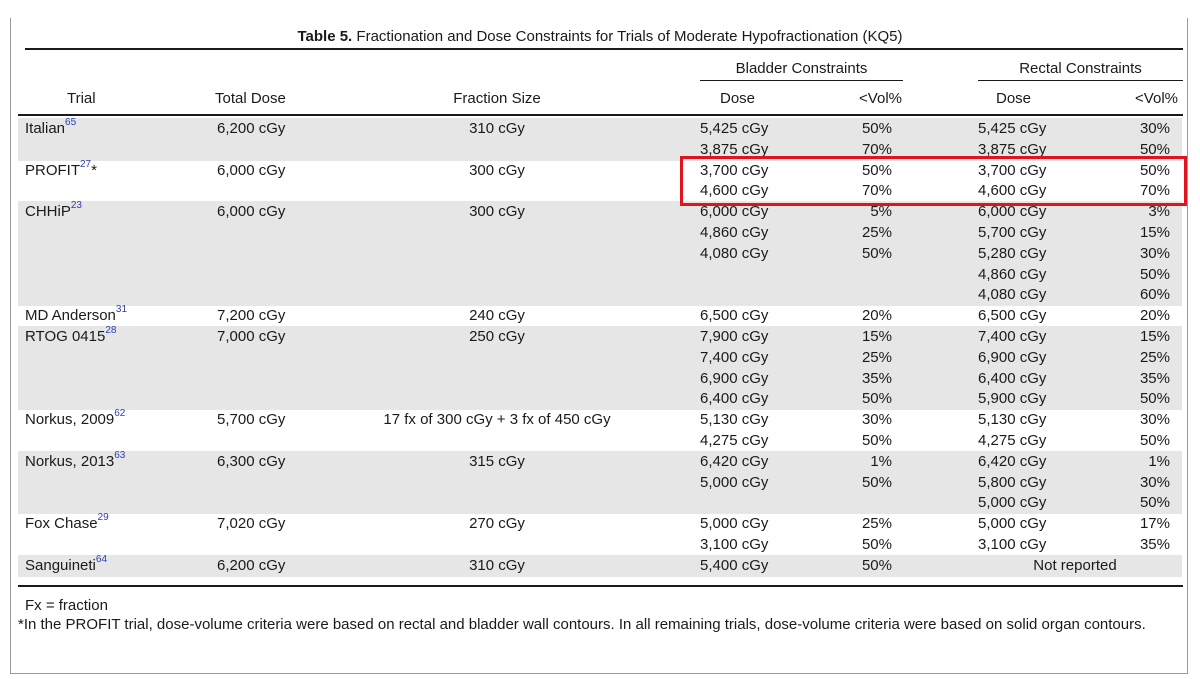 Image resolution: width=1200 pixels, height=679 pixels. I want to click on row-band, so click(600, 368).